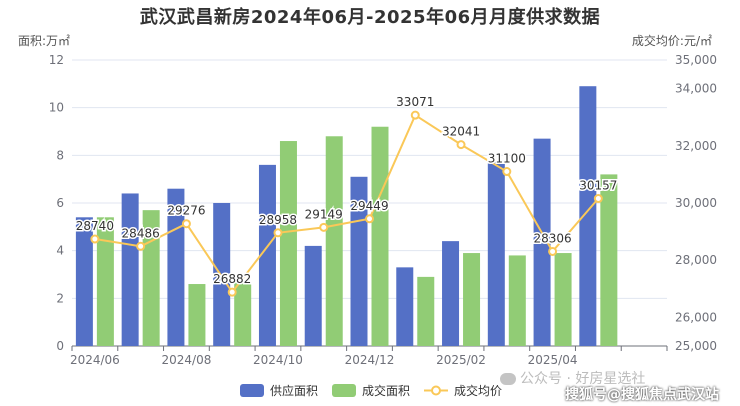 The image size is (740, 406). Describe the element at coordinates (344, 390) in the screenshot. I see `legend-sold-swatch` at that location.